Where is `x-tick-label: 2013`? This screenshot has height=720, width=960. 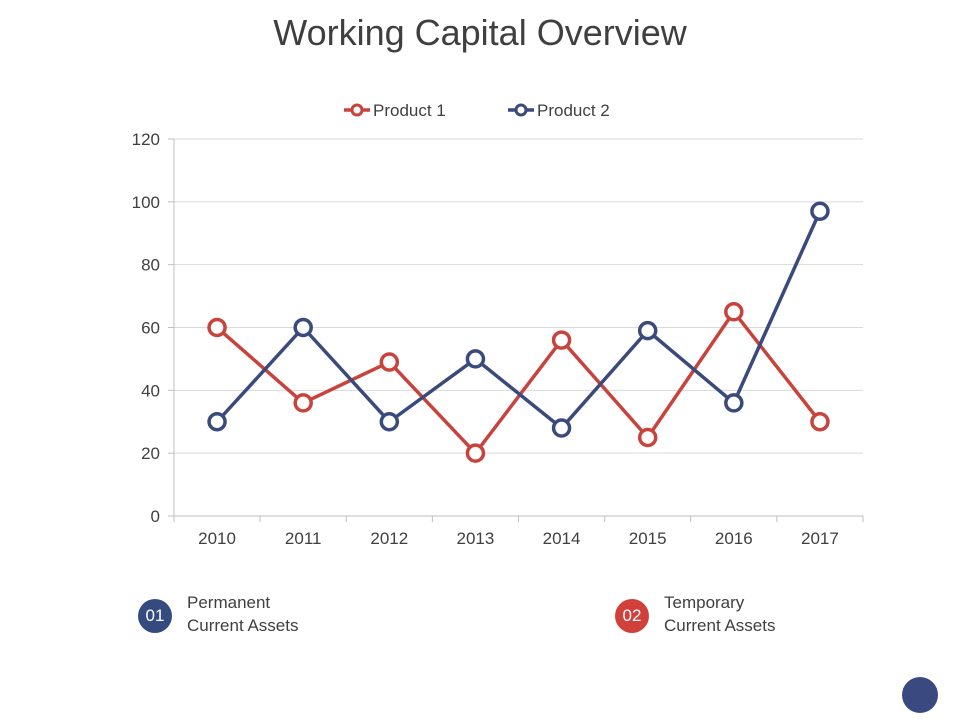
x-tick-label: 2013 is located at coordinates (476, 538).